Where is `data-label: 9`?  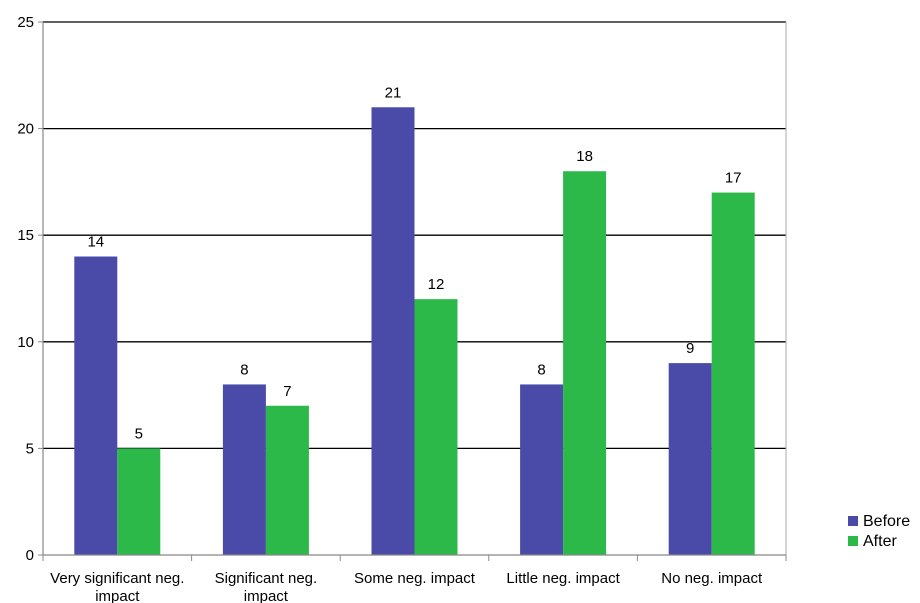
data-label: 9 is located at coordinates (690, 348).